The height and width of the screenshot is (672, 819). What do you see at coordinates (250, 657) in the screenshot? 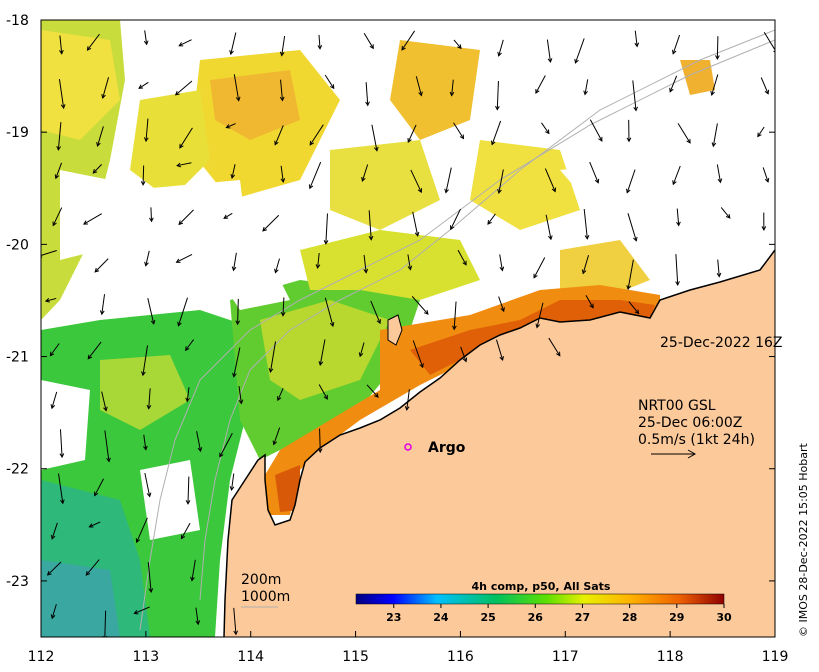
I see `x-tick-label: 114` at bounding box center [250, 657].